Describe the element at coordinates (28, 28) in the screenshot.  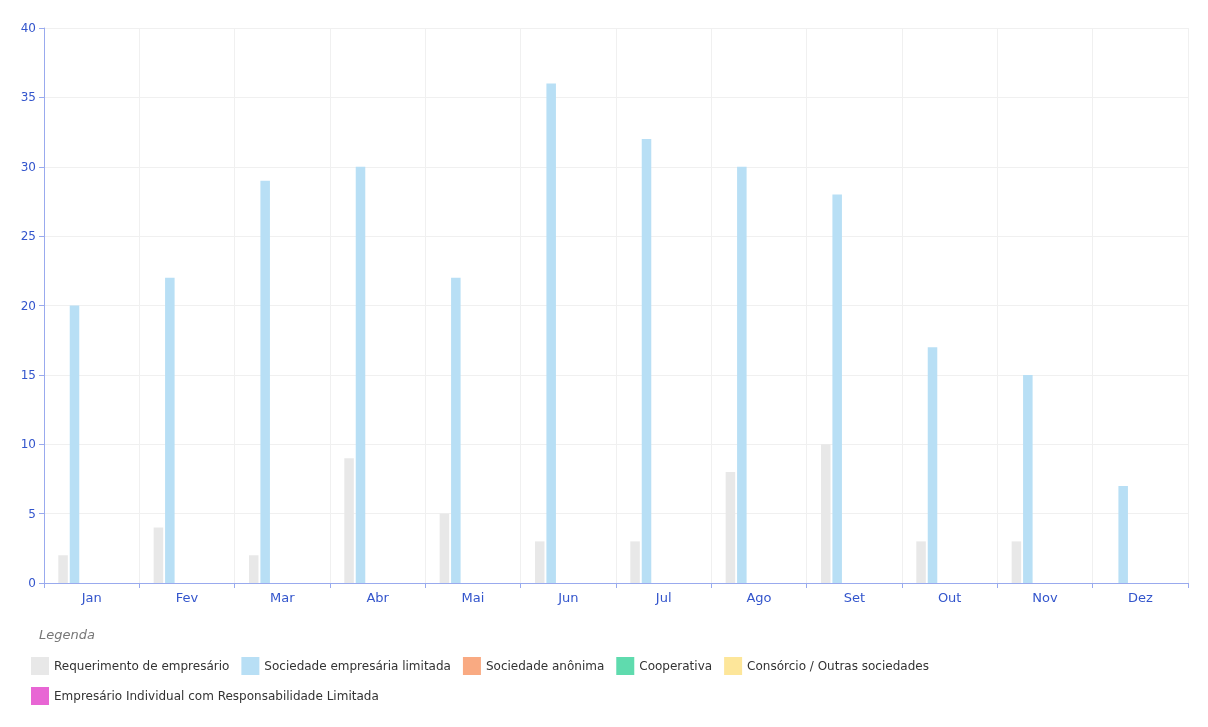
I see `y-tick-label: 40` at that location.